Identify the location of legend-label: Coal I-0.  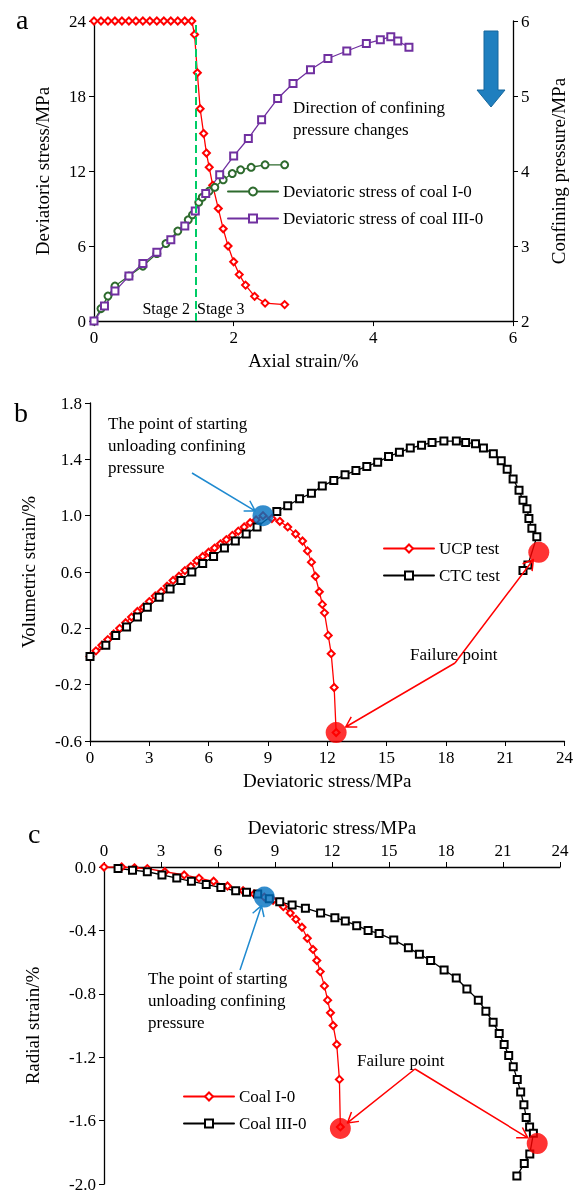
(267, 1096).